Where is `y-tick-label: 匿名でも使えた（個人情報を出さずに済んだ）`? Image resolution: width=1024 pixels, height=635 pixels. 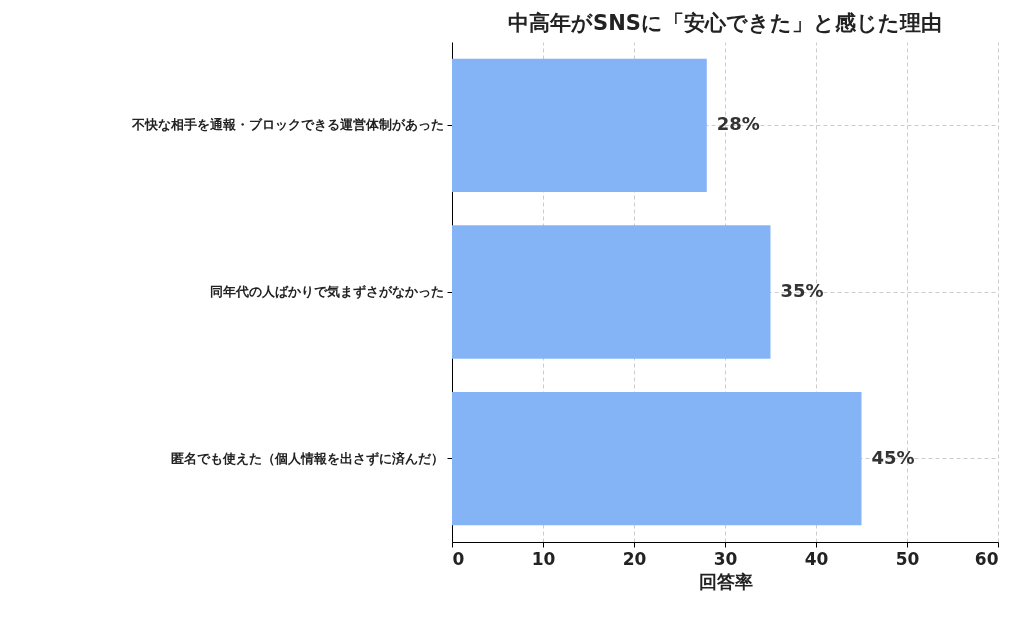
y-tick-label: 匿名でも使えた（個人情報を出さずに済んだ） is located at coordinates (307, 458).